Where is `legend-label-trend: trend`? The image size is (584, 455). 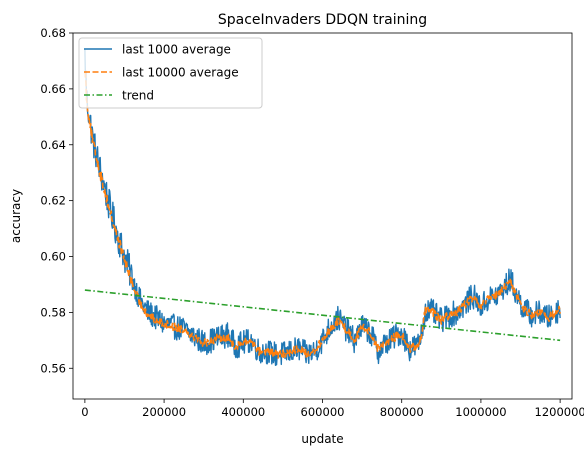 legend-label-trend: trend is located at coordinates (138, 96).